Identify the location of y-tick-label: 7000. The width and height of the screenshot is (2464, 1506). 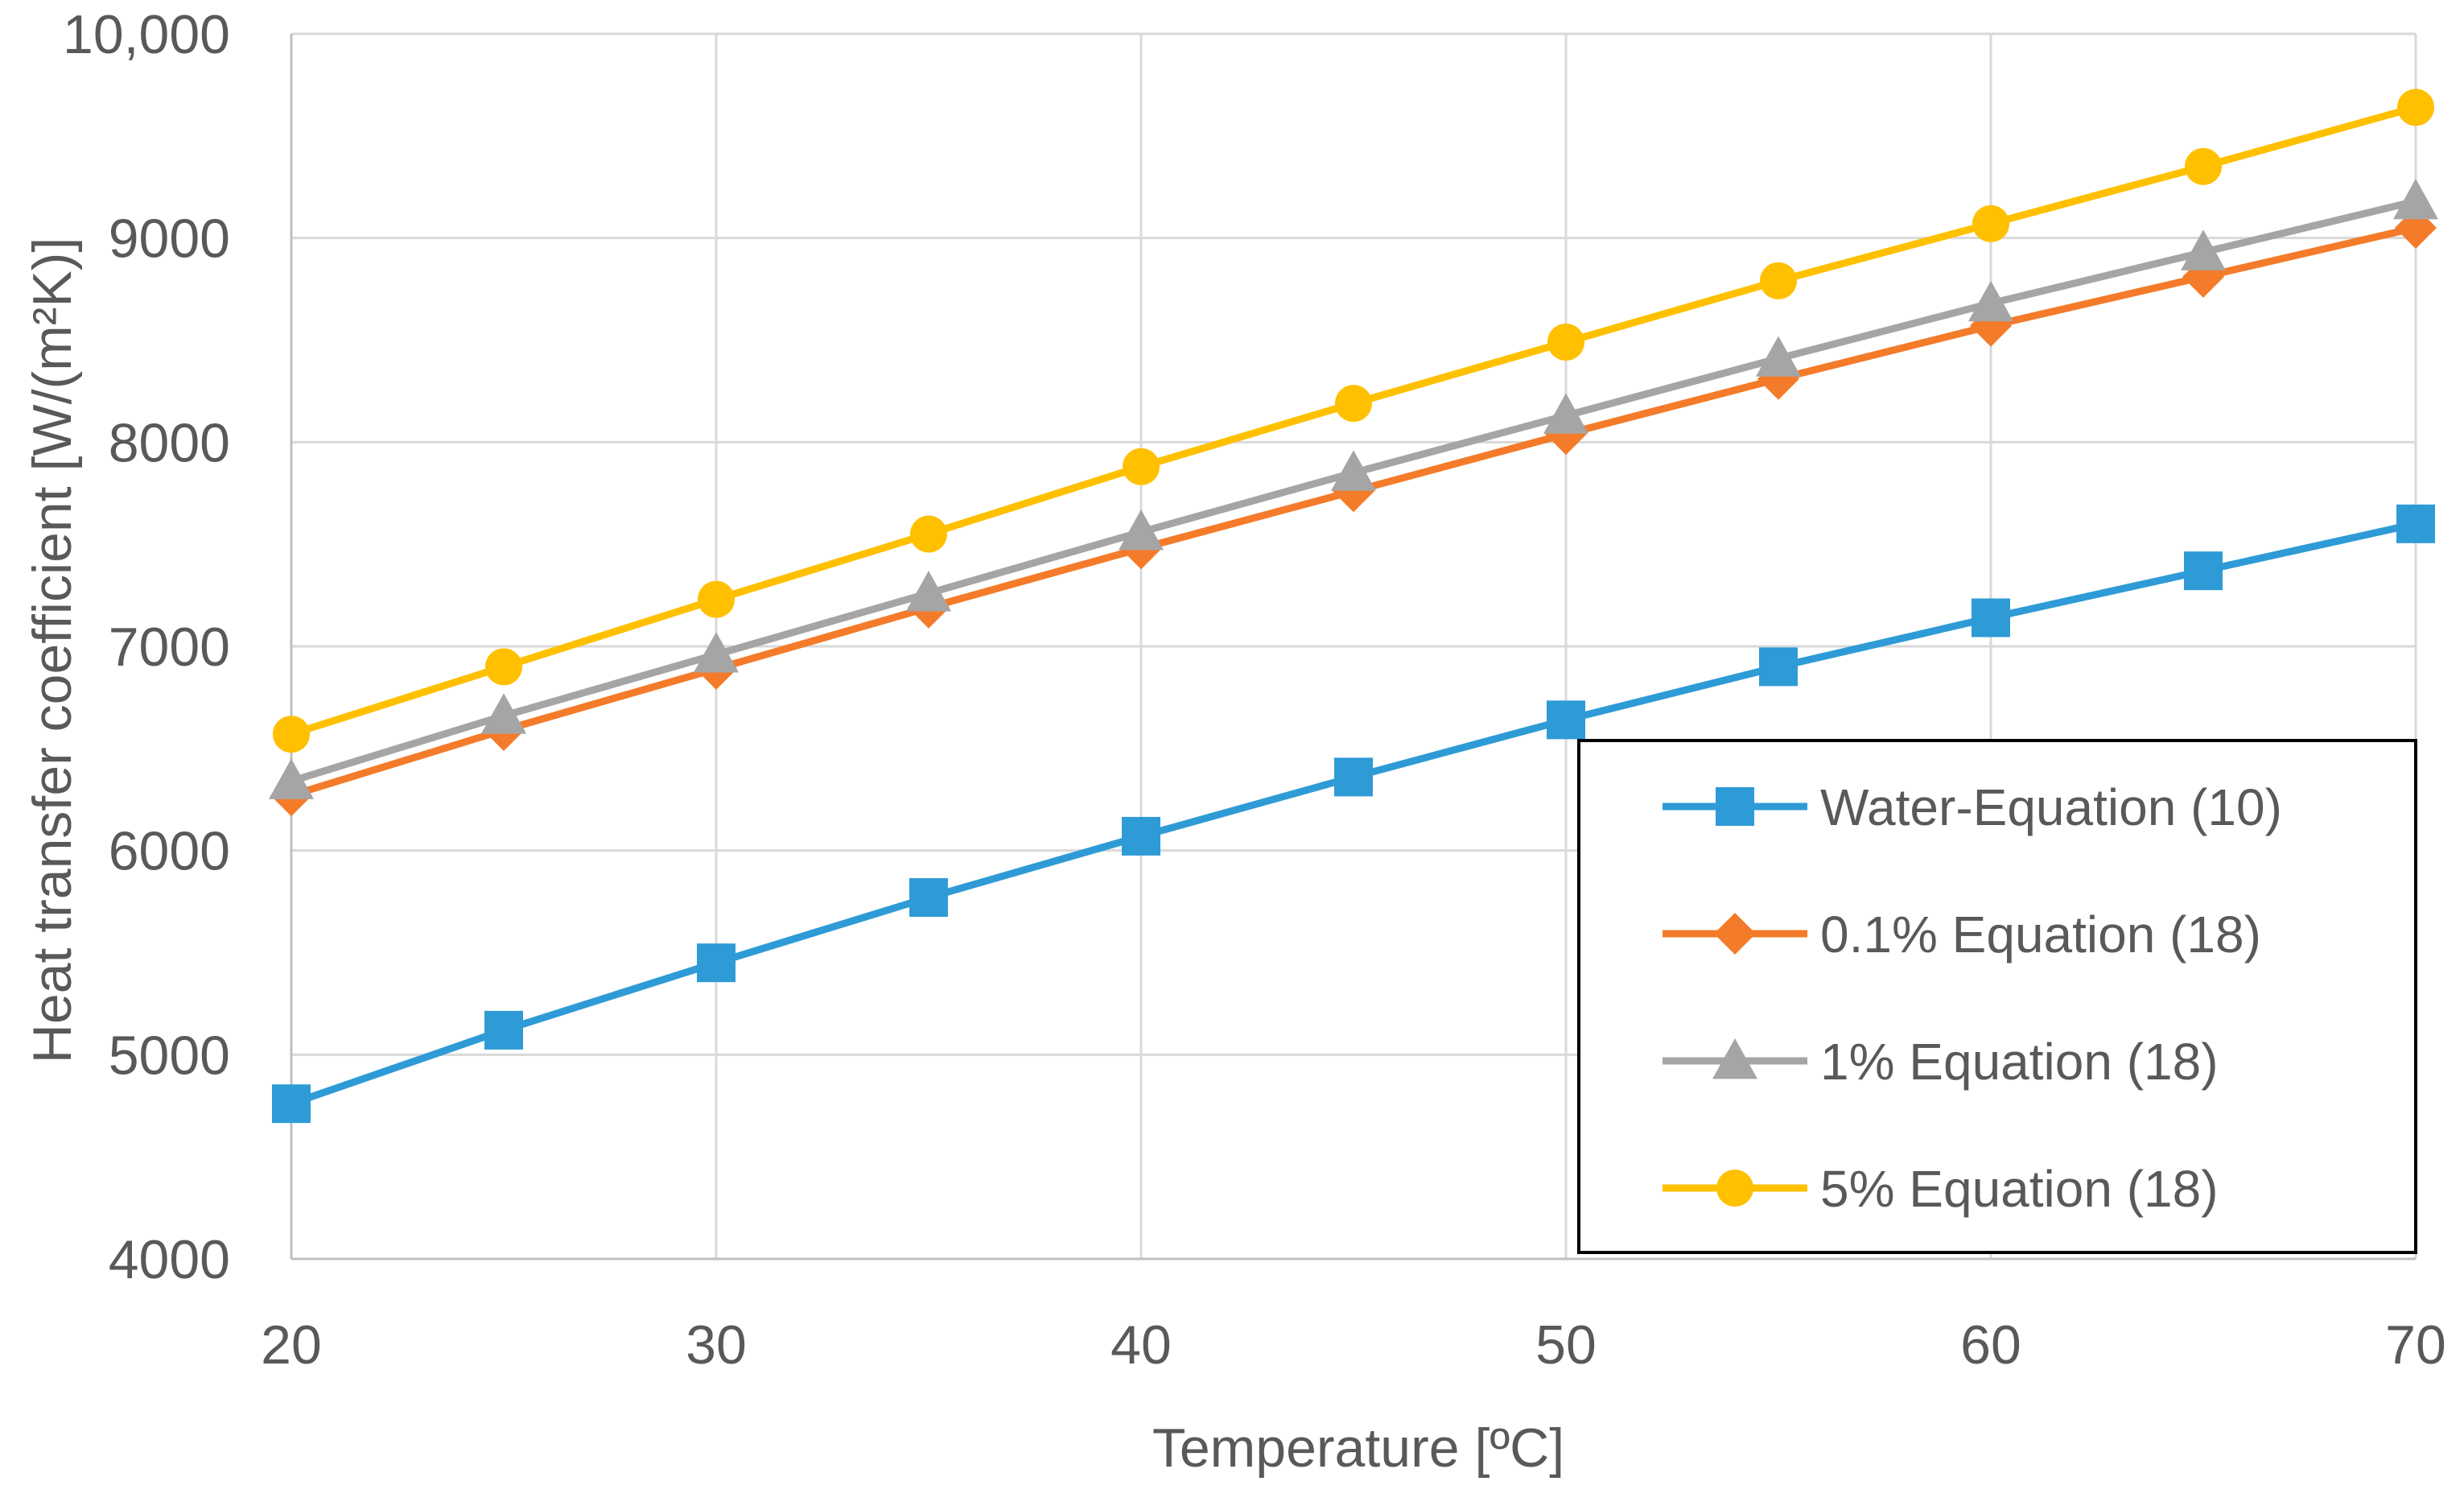
(169, 647).